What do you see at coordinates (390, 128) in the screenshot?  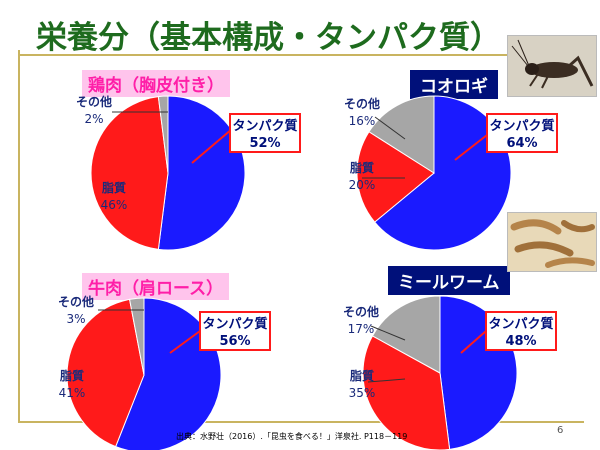 I see `cricket-leader-other` at bounding box center [390, 128].